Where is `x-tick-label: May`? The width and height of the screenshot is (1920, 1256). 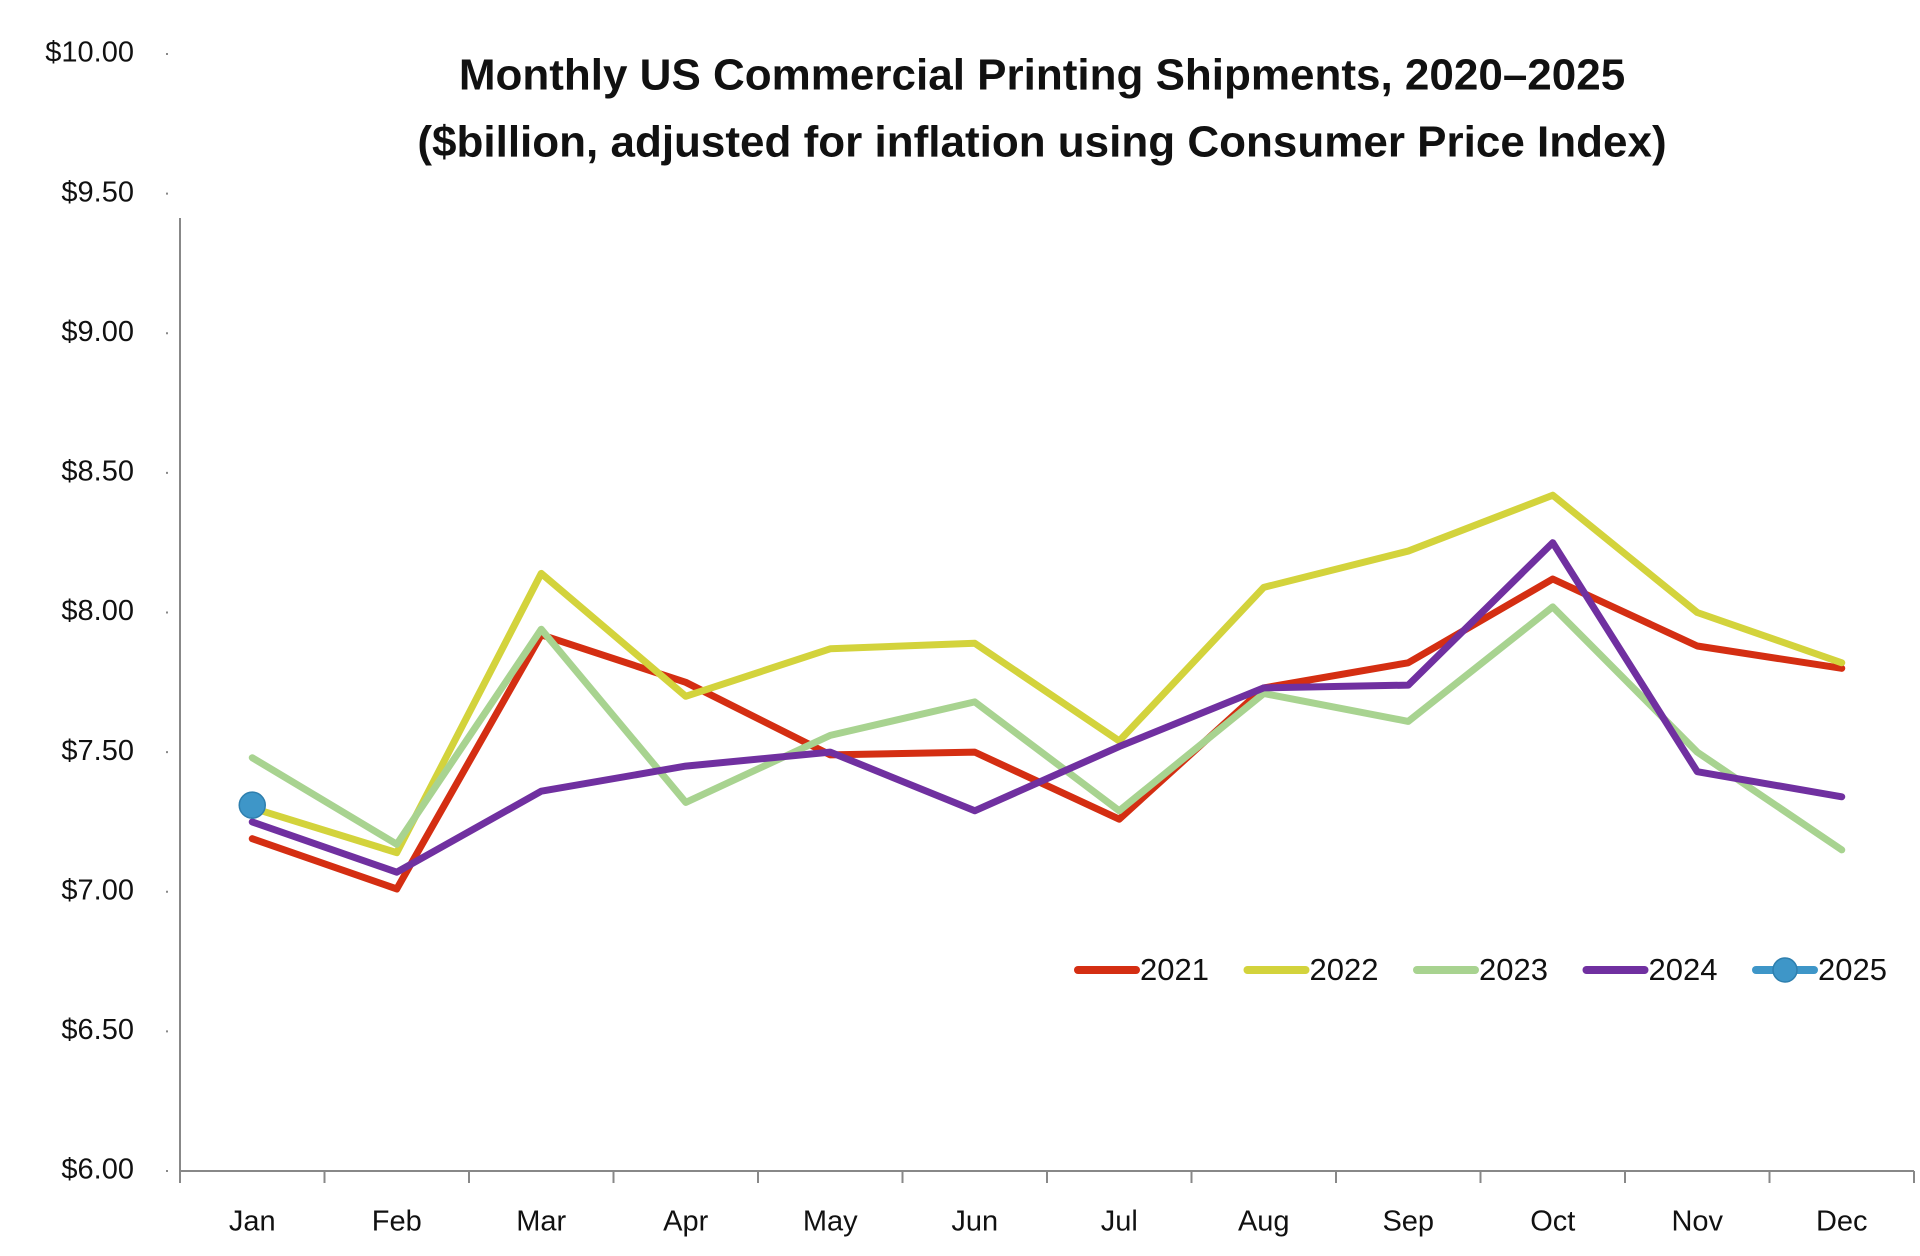 x-tick-label: May is located at coordinates (830, 1222).